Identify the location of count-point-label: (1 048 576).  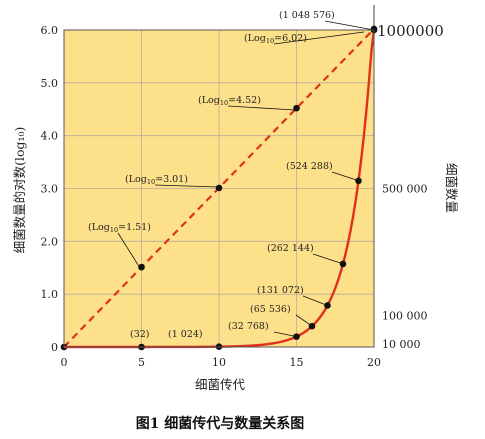
(307, 15).